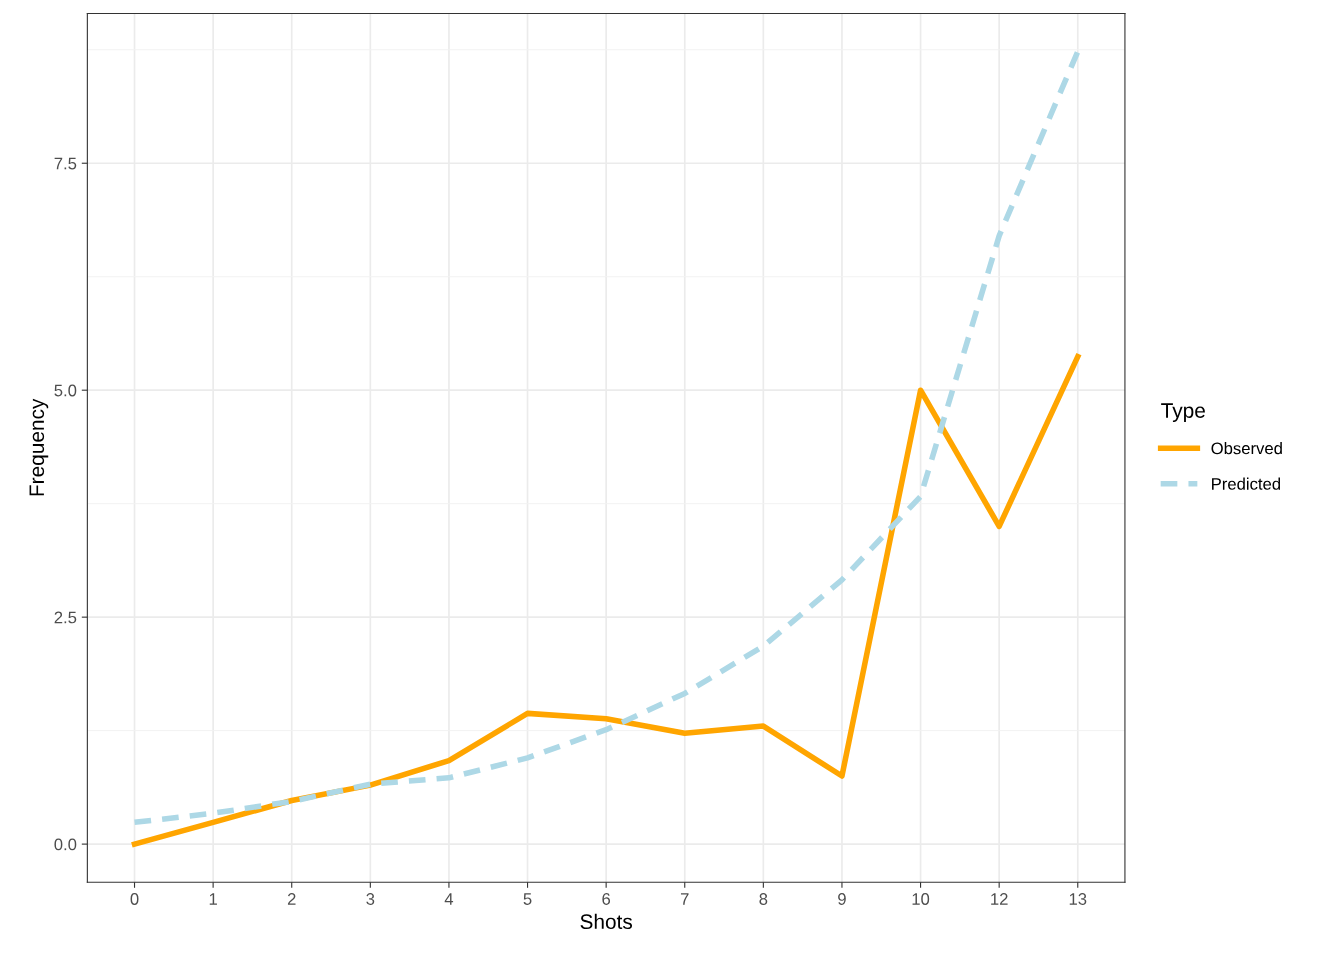 Image resolution: width=1344 pixels, height=960 pixels. What do you see at coordinates (65, 163) in the screenshot?
I see `y-tick-label: 7.5` at bounding box center [65, 163].